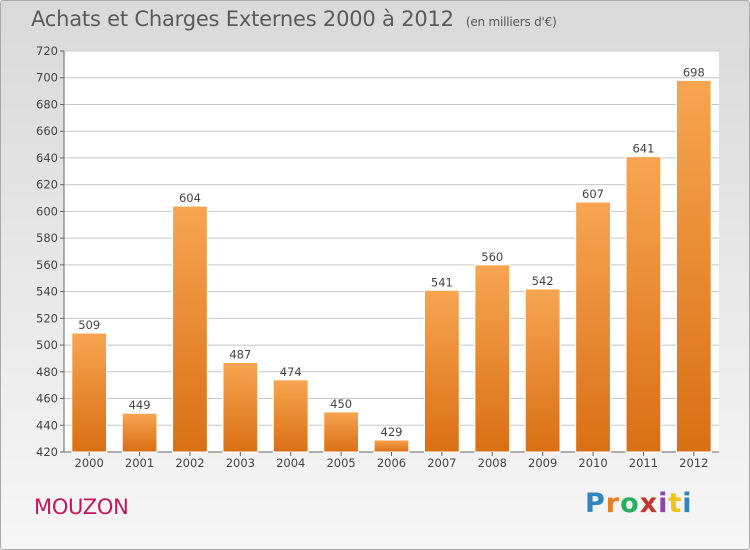  Describe the element at coordinates (47, 345) in the screenshot. I see `y-tick-label: 500` at that location.